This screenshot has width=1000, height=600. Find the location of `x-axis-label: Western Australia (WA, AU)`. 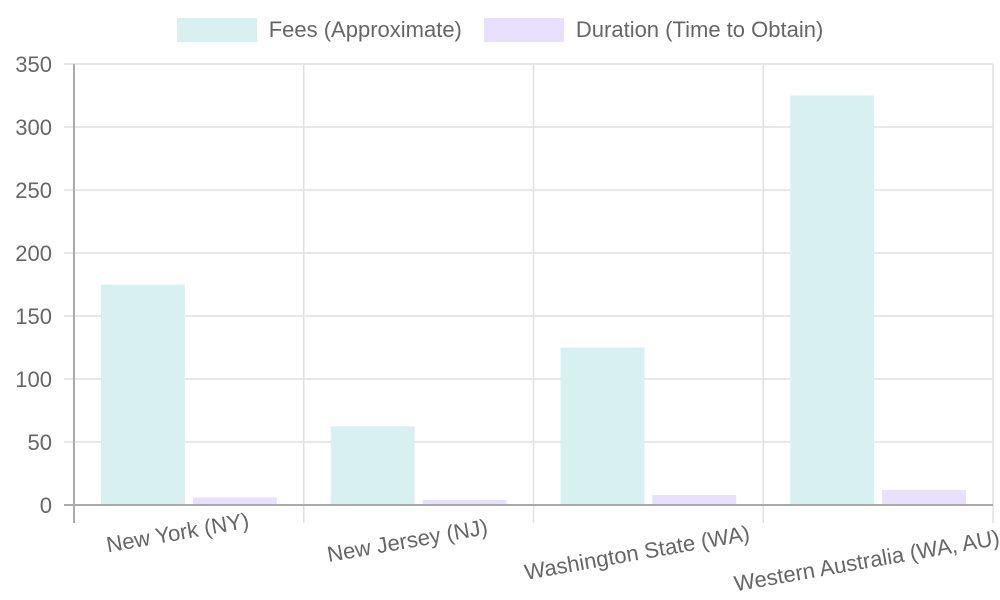

x-axis-label: Western Australia (WA, AU) is located at coordinates (866, 560).